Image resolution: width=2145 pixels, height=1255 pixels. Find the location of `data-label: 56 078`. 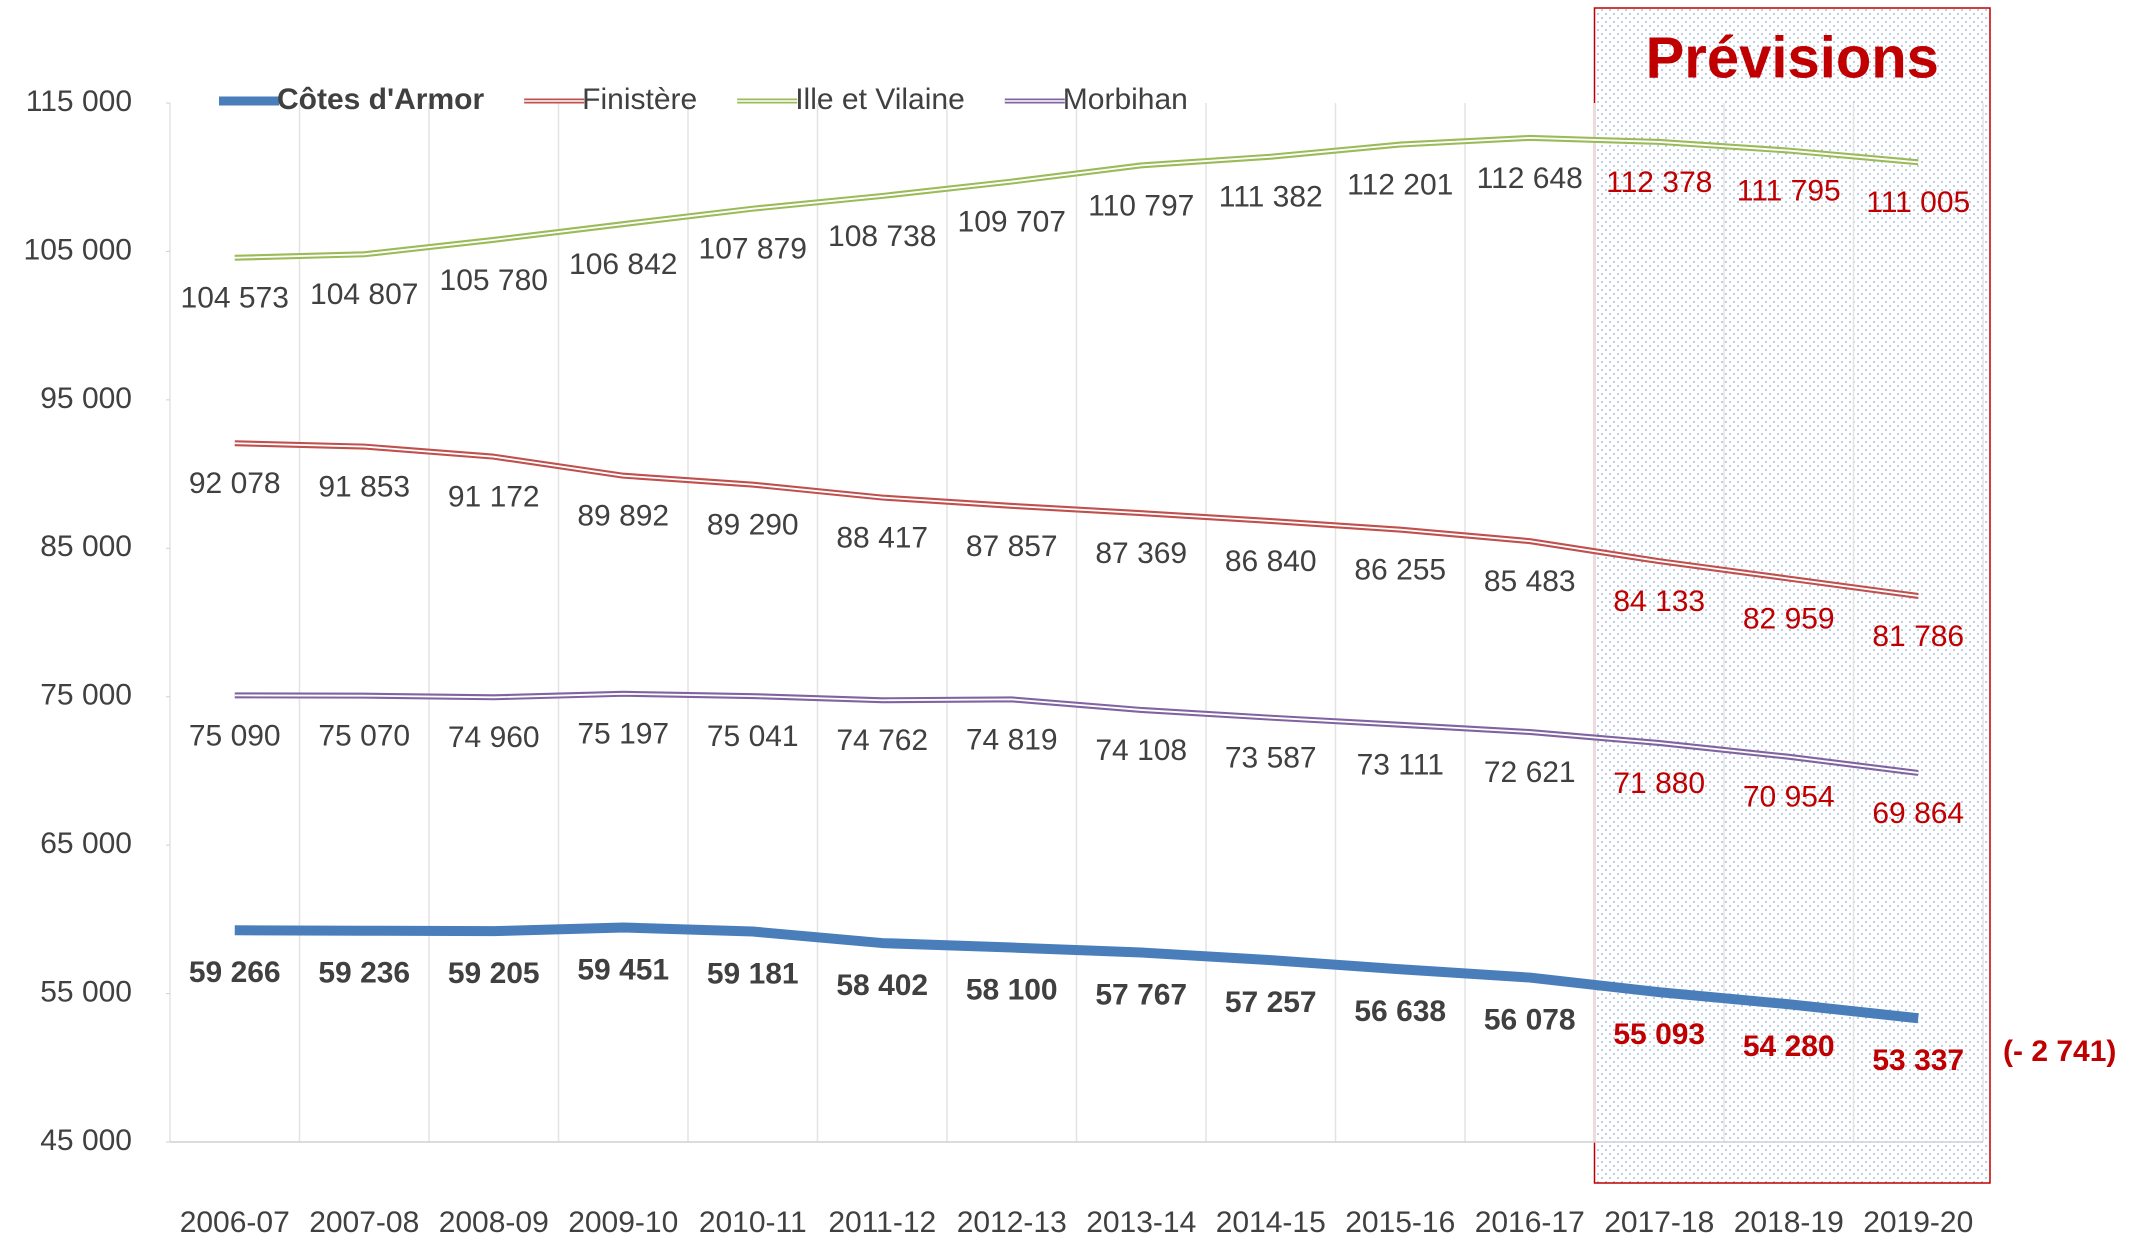

data-label: 56 078 is located at coordinates (1530, 1019).